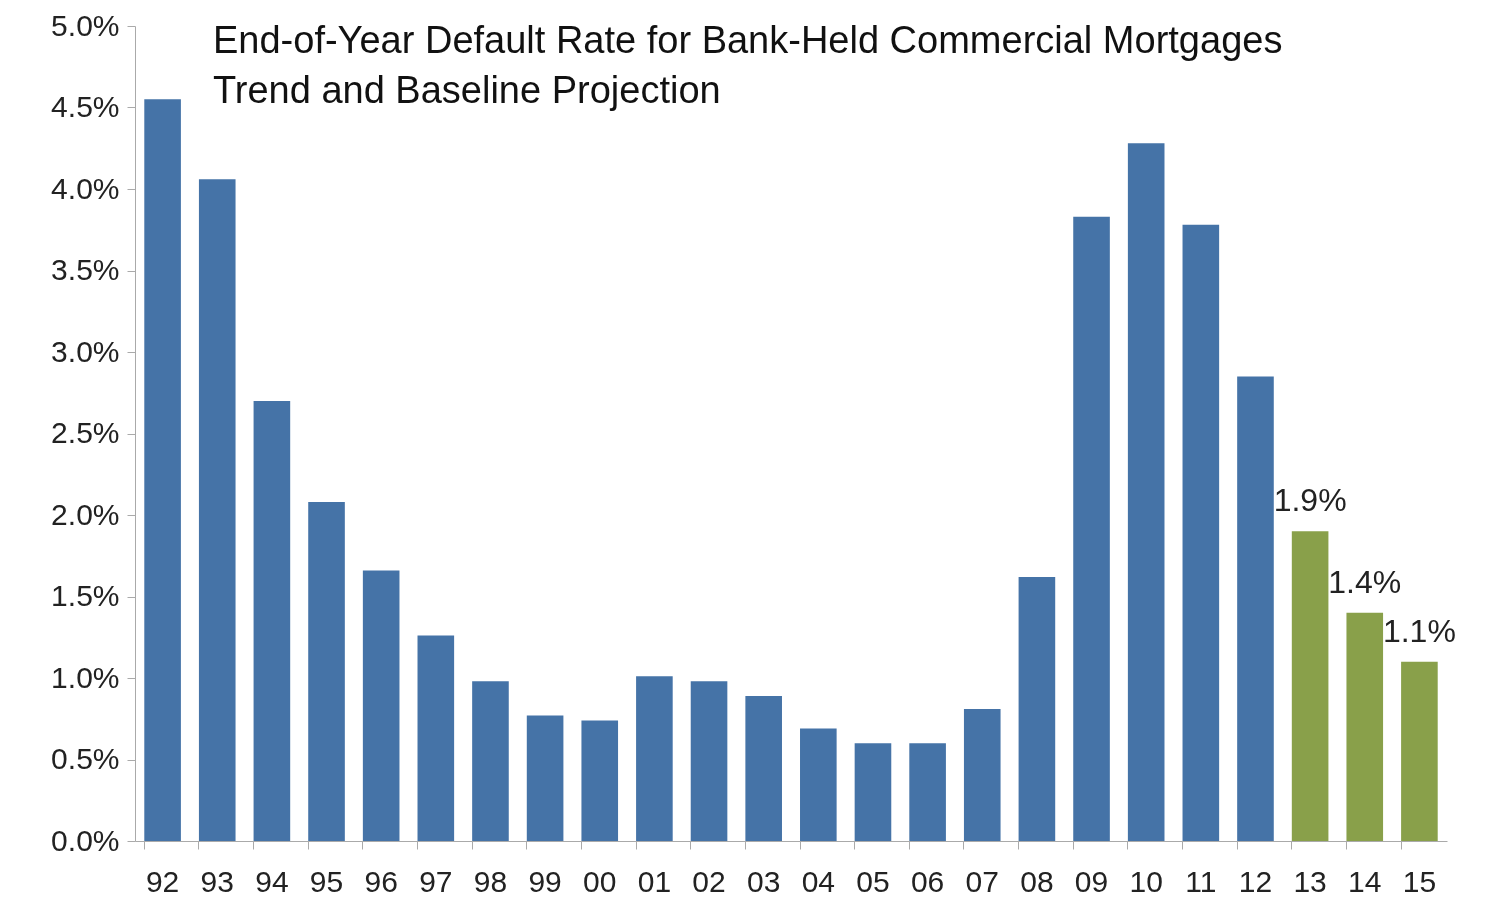 The height and width of the screenshot is (908, 1501). What do you see at coordinates (763, 881) in the screenshot?
I see `x-tick-label: 03` at bounding box center [763, 881].